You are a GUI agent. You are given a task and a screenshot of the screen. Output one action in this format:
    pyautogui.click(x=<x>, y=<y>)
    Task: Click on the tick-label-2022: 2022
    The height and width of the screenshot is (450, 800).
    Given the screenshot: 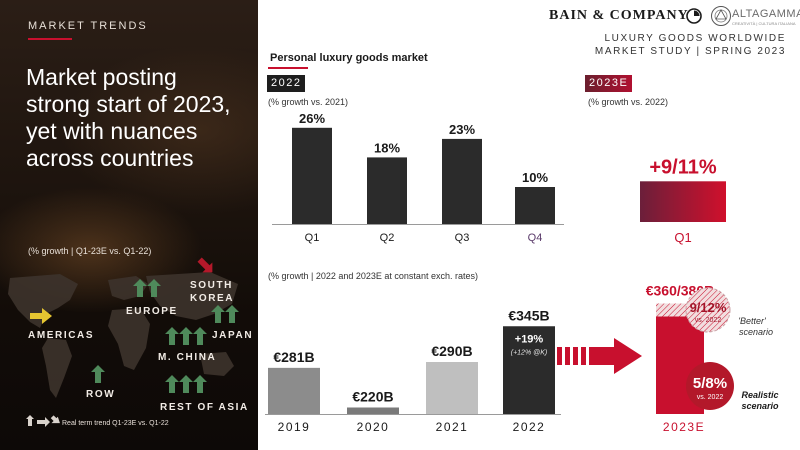 What is the action you would take?
    pyautogui.click(x=529, y=427)
    